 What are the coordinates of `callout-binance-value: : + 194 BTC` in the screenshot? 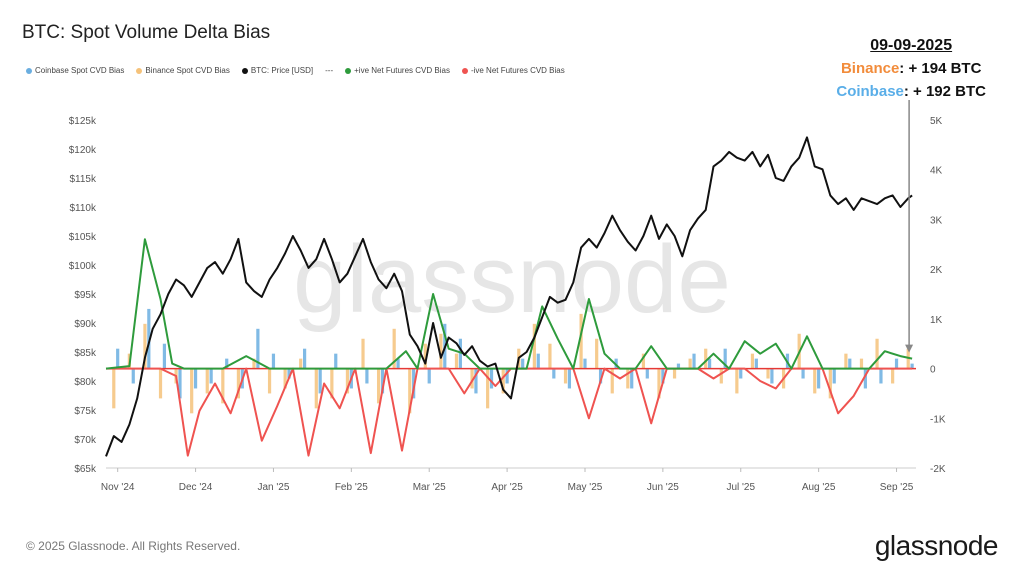 It's located at (940, 68).